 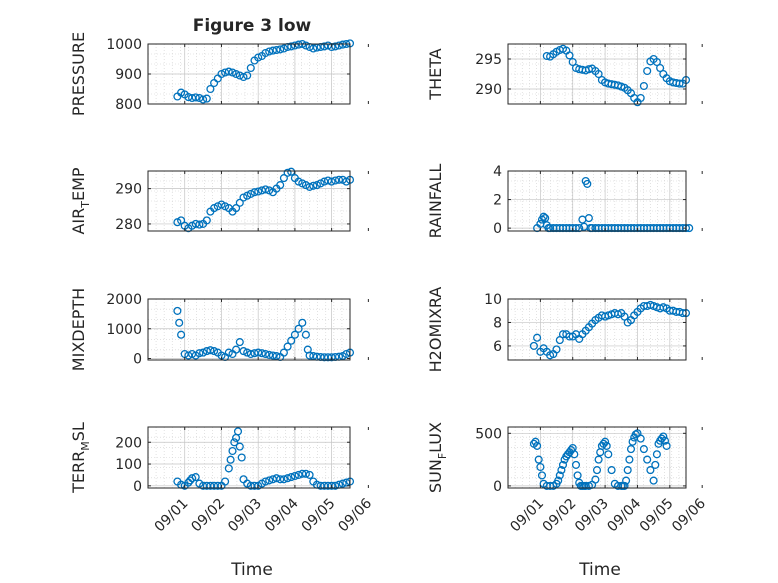 I want to click on y-tick-label: 6, so click(x=497, y=347).